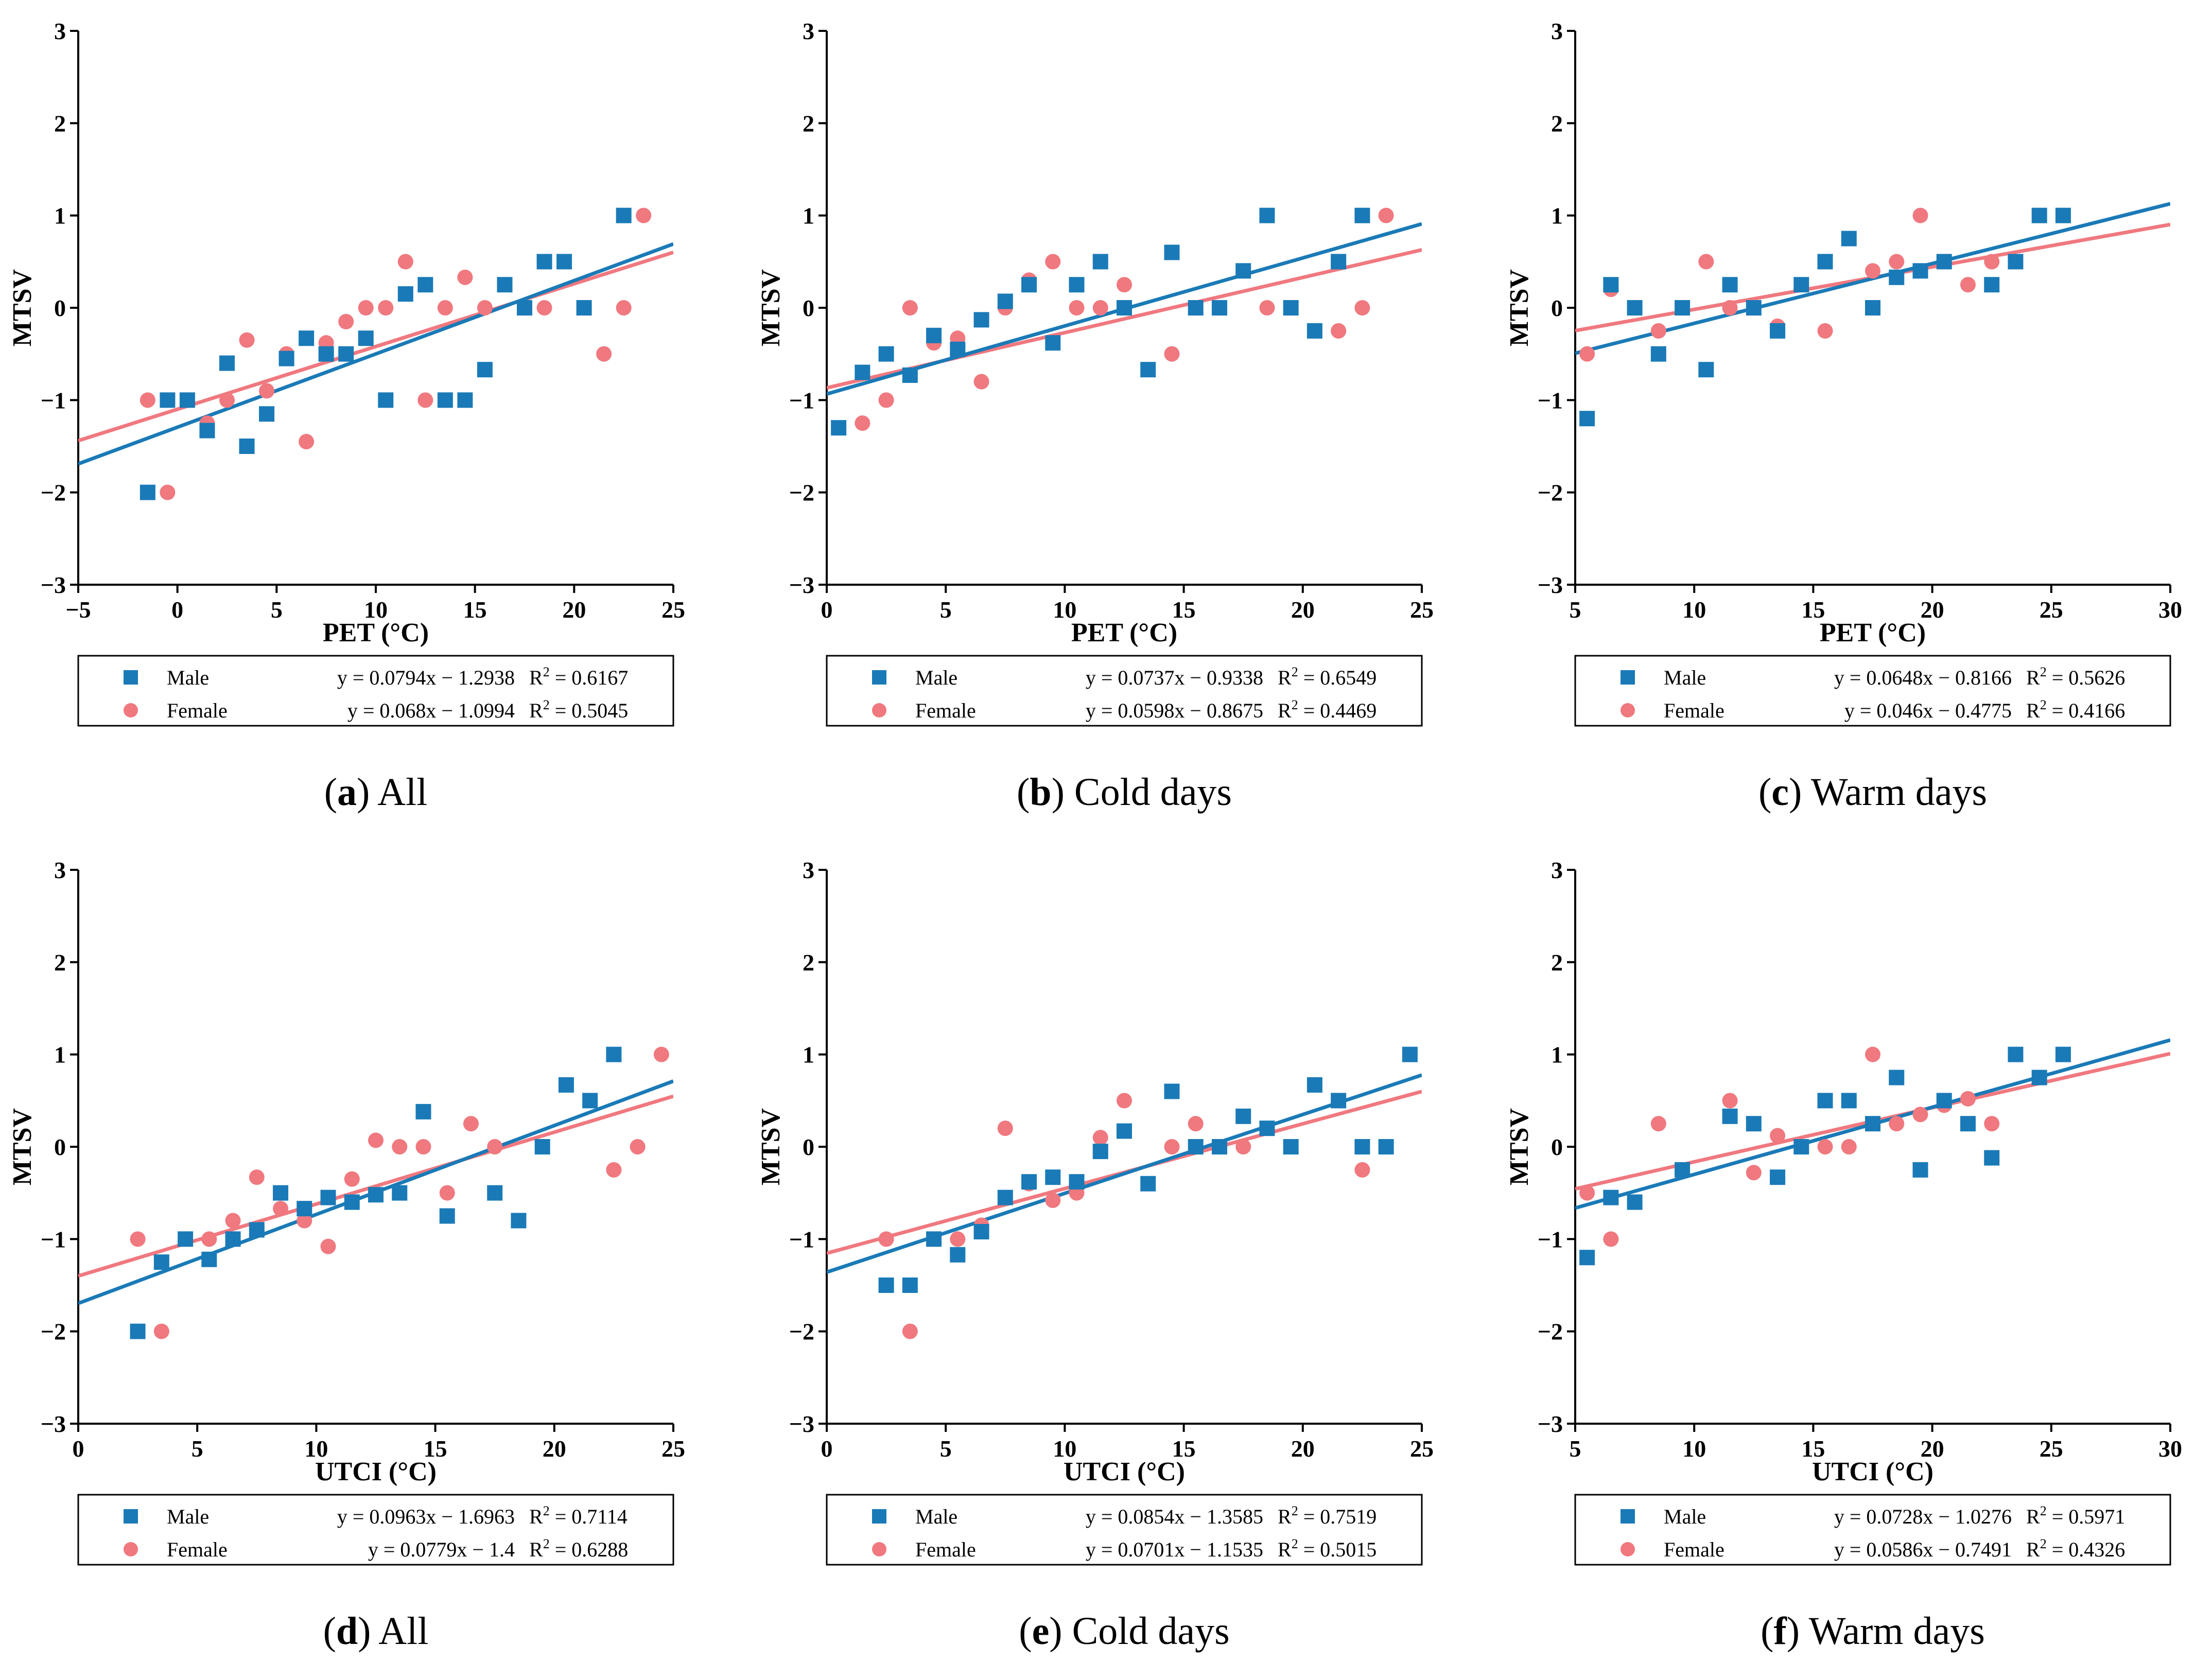  What do you see at coordinates (1174, 1549) in the screenshot?
I see `legend-female-equation: y = 0.0701x − 1.1535` at bounding box center [1174, 1549].